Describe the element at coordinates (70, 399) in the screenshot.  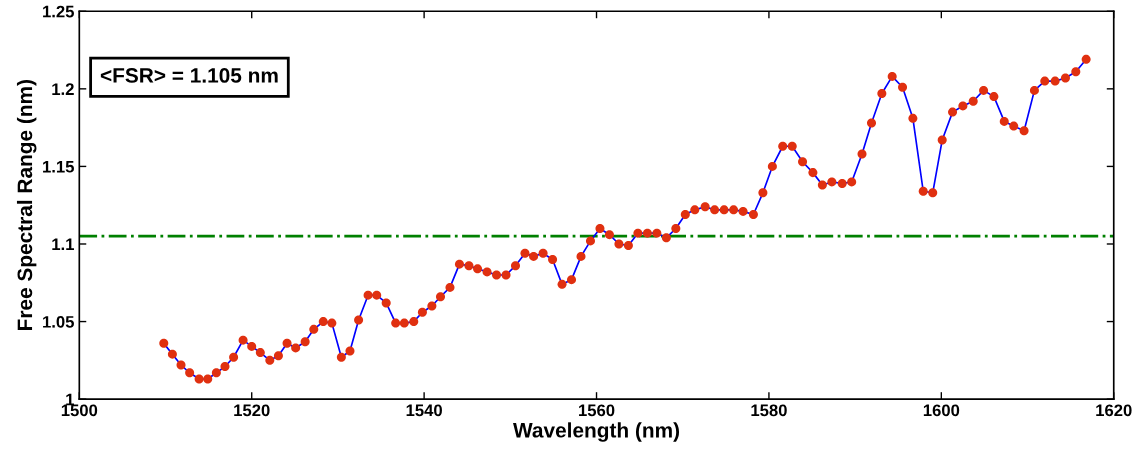
I see `y-tick-label: 1` at that location.